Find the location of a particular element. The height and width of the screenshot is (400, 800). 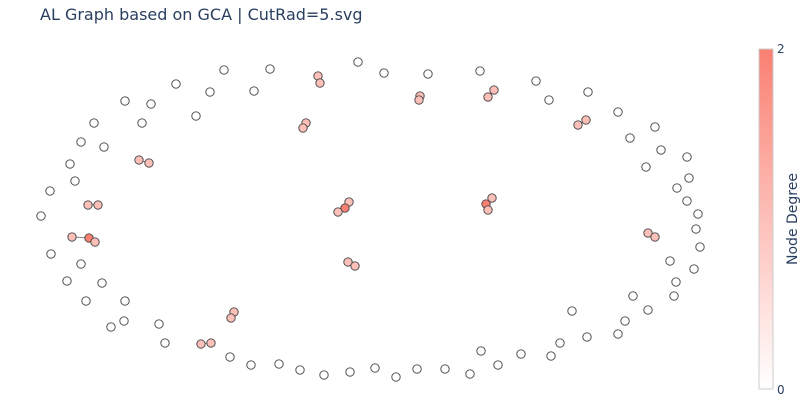

colorbar-title: Node Degree is located at coordinates (792, 219).